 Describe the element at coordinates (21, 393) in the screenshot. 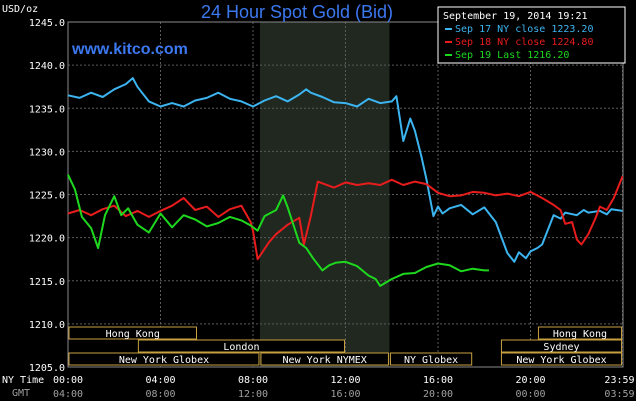

I see `gmt-label: GMT` at that location.